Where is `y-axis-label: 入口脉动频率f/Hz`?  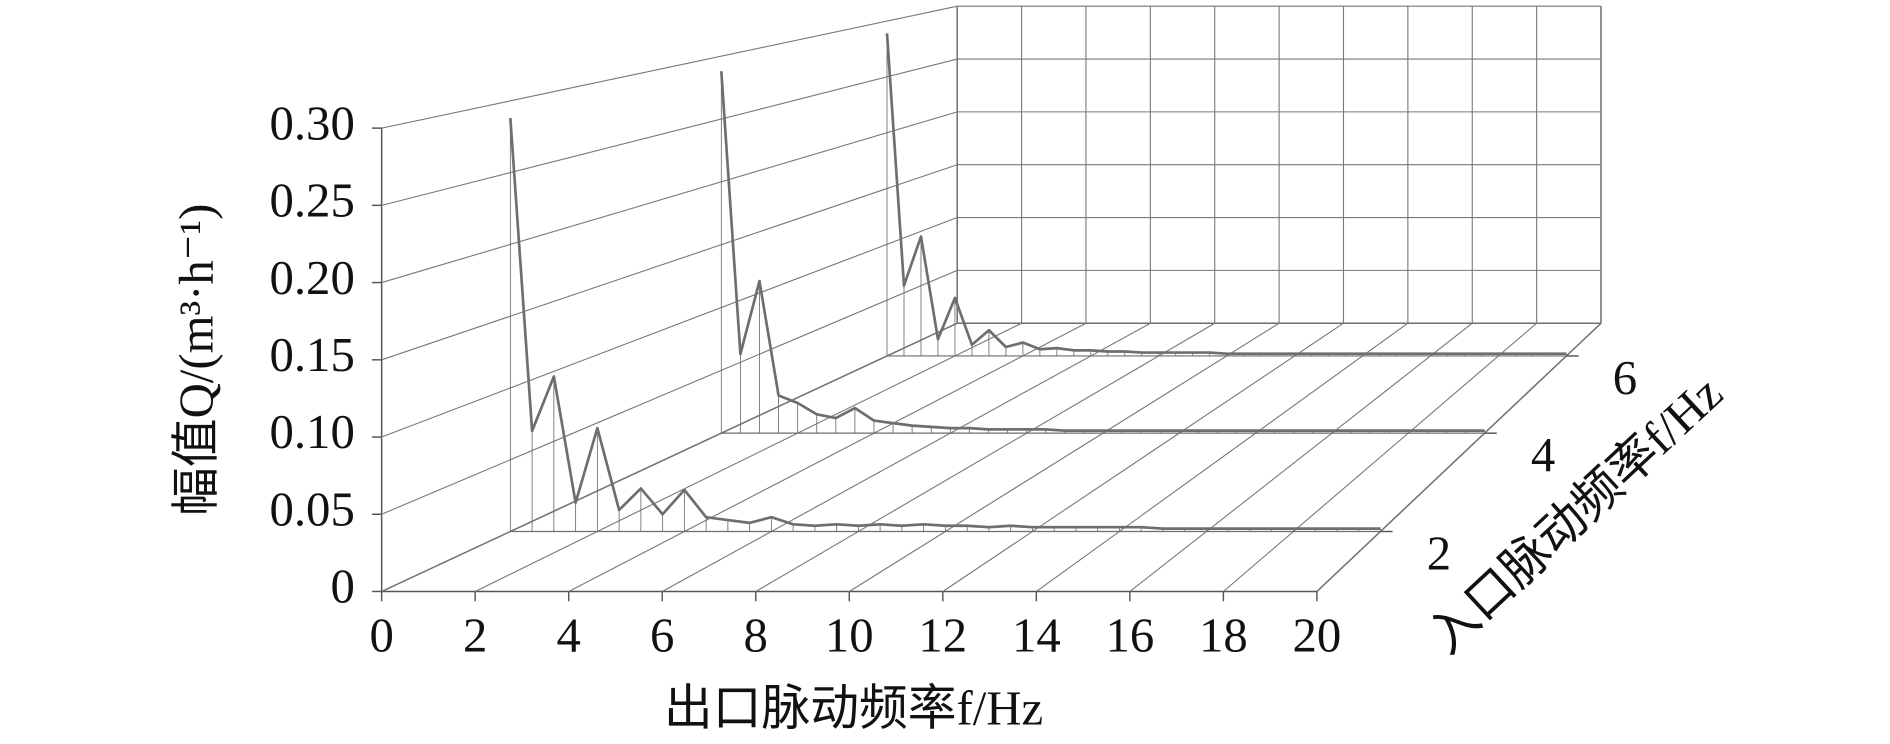 y-axis-label: 入口脉动频率f/Hz is located at coordinates (1576, 515).